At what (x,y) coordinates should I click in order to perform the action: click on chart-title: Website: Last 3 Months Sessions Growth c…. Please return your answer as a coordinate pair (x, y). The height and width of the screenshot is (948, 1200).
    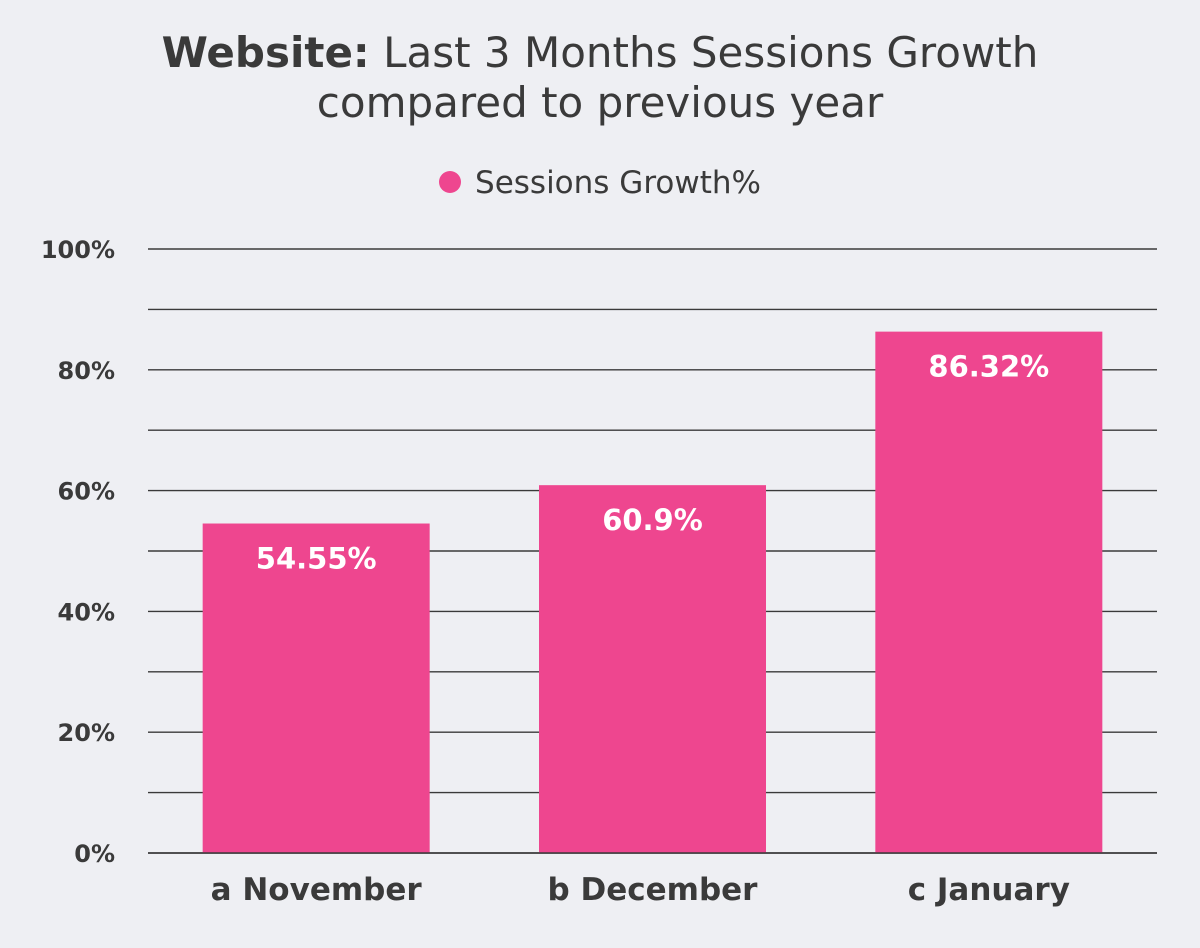
    Looking at the image, I should click on (600, 78).